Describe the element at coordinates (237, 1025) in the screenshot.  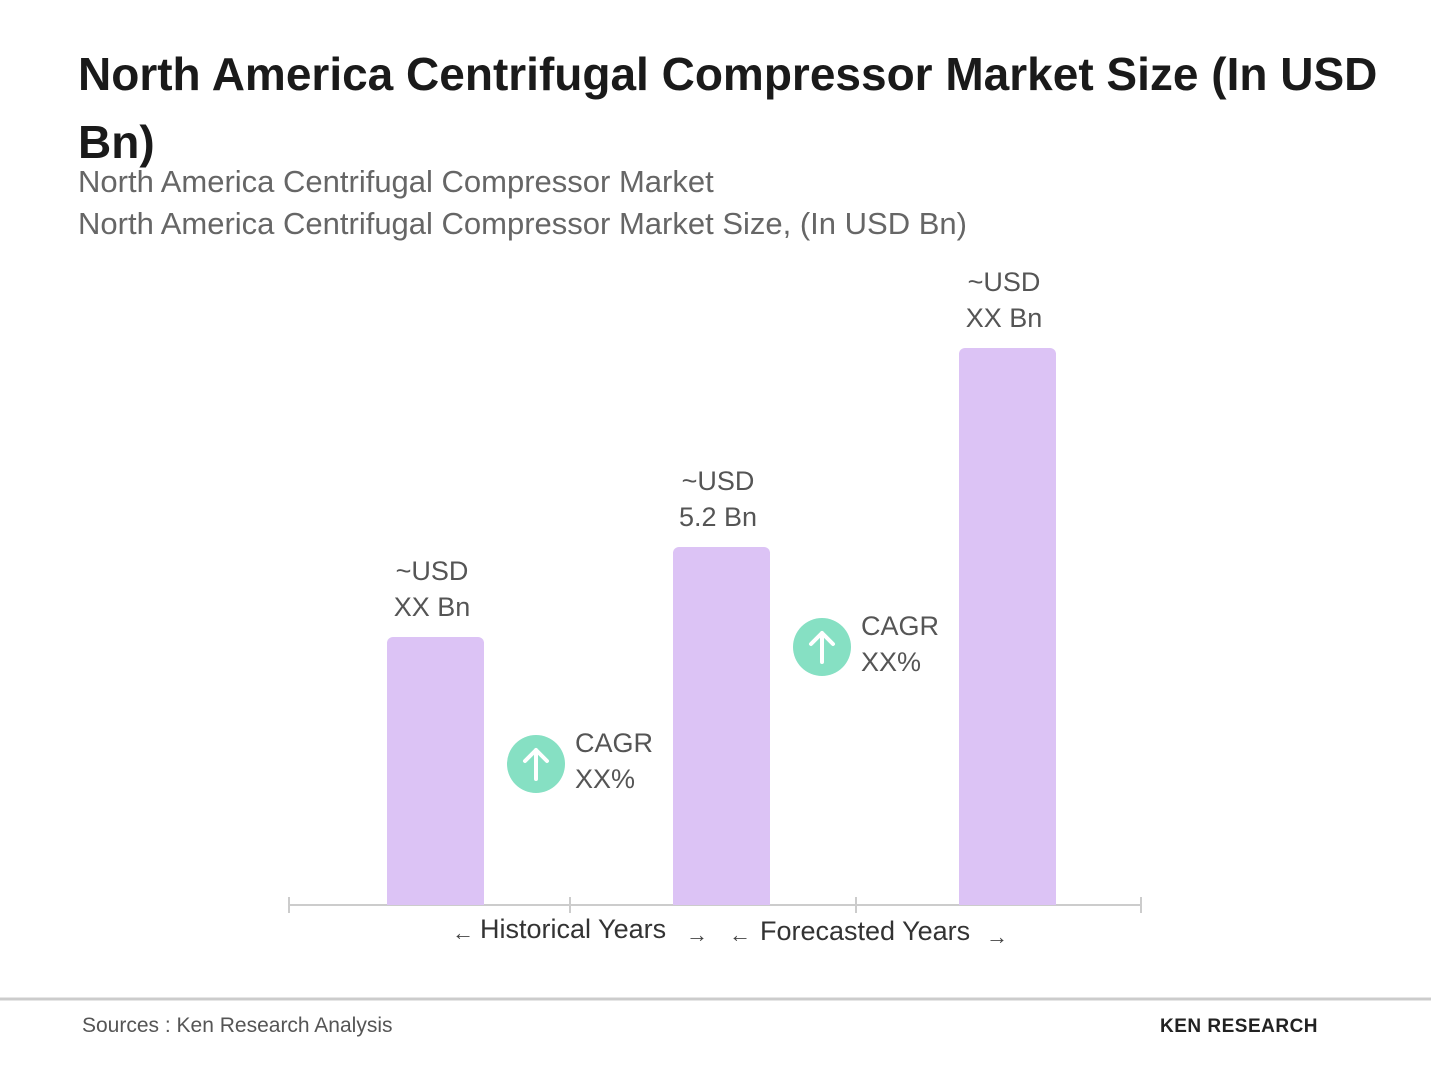
I see `source: Sources : Ken Research Analysis` at that location.